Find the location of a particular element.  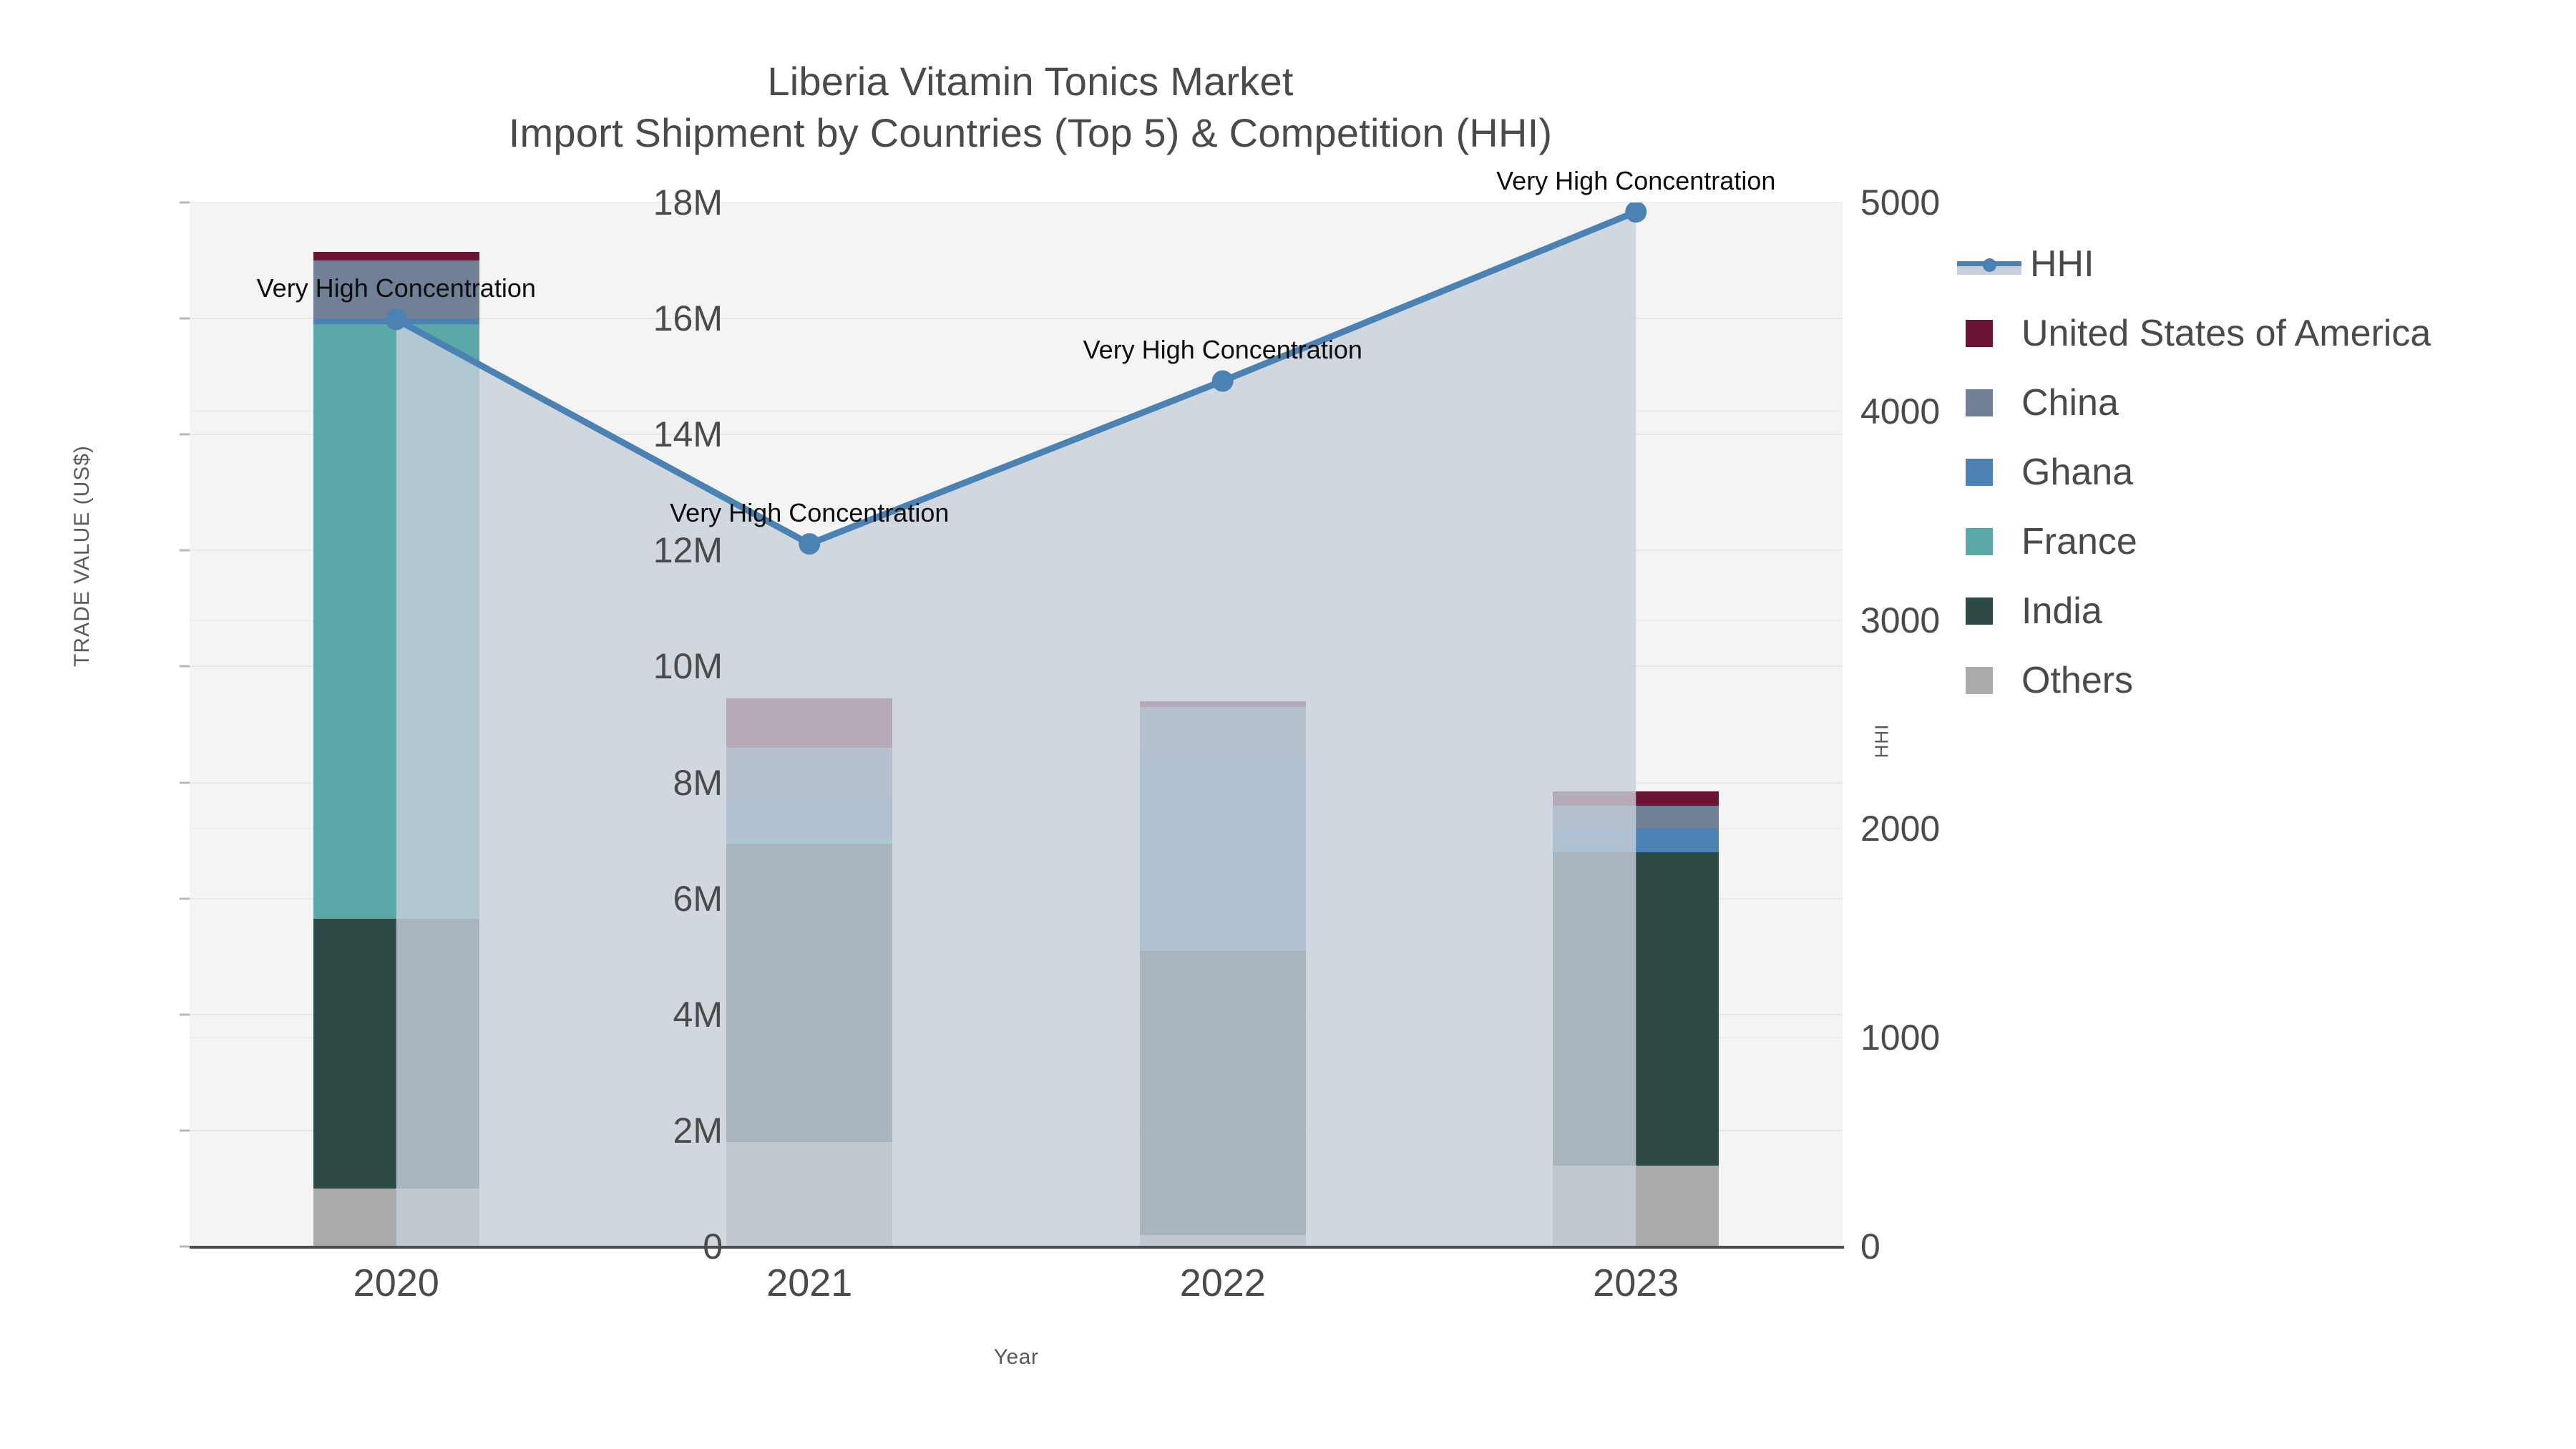

legend-item-ghana: Ghana is located at coordinates (2257, 472).